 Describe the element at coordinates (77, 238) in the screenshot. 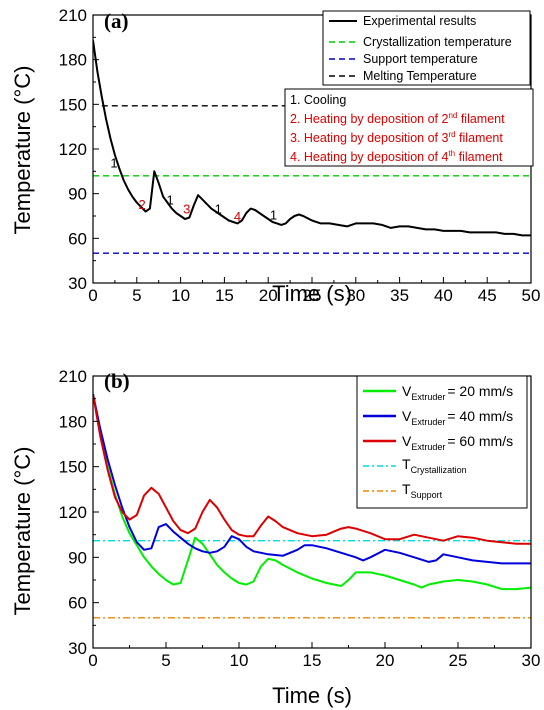

I see `panel-a-y-tick-label: 60` at that location.